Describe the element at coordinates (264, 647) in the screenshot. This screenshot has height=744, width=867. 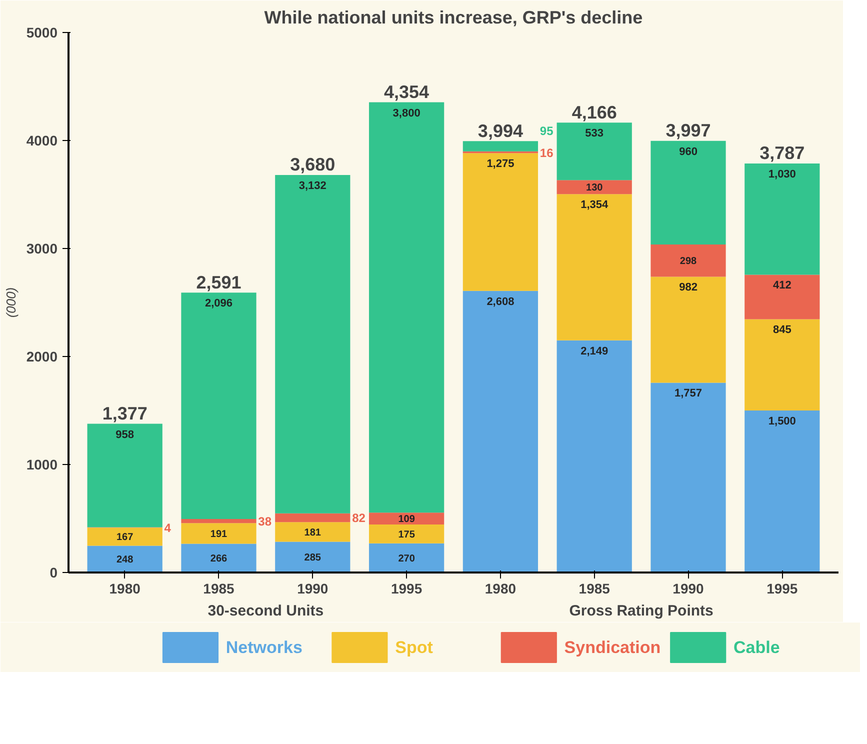
I see `legend-label: Networks` at that location.